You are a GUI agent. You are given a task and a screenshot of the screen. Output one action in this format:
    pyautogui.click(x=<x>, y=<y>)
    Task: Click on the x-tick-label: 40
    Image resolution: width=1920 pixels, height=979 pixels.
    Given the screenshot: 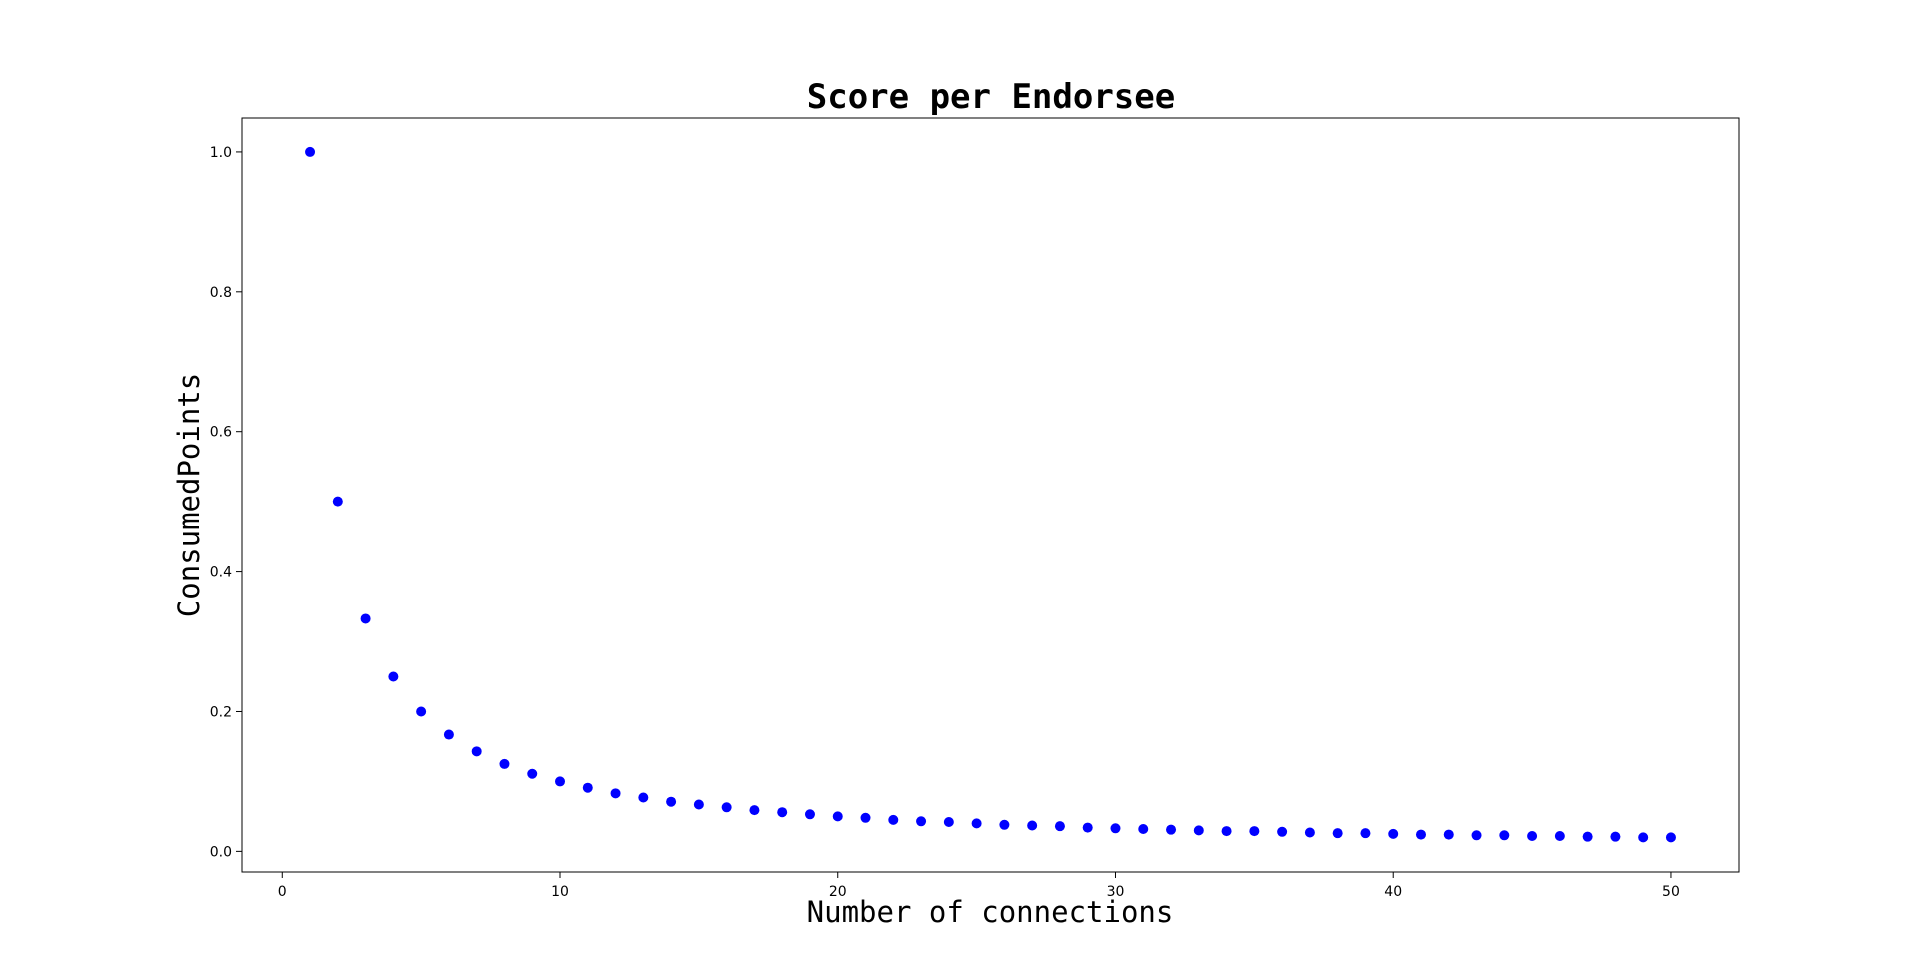 What is the action you would take?
    pyautogui.click(x=1393, y=892)
    